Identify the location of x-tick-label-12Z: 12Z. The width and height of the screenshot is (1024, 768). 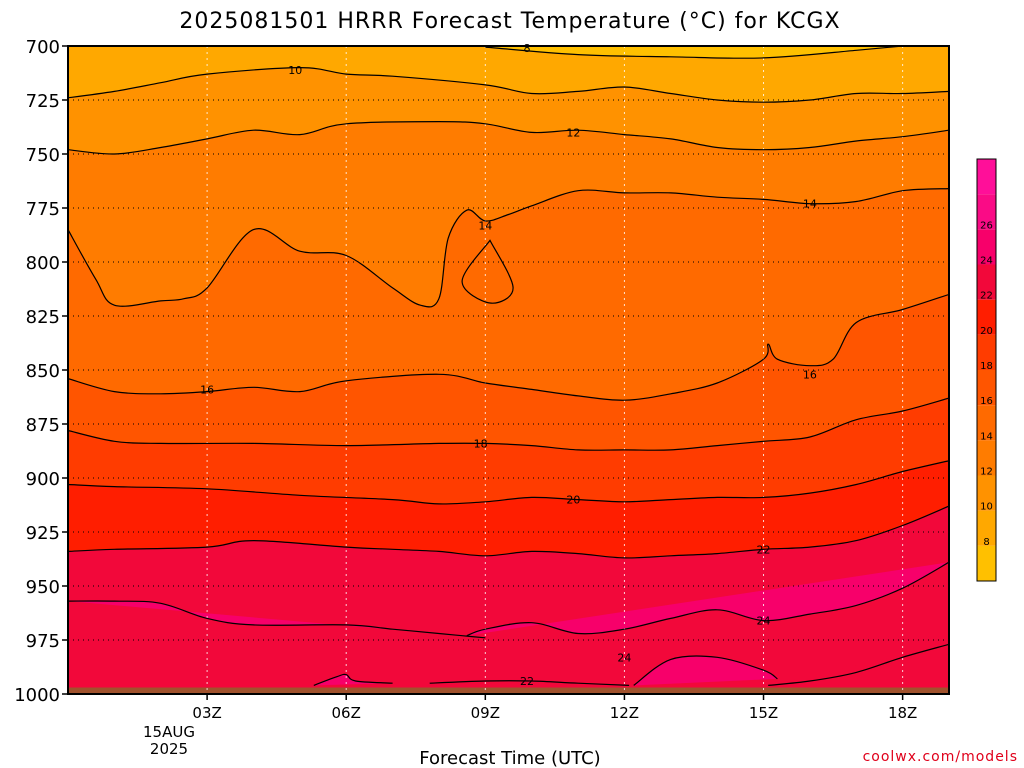
(624, 713).